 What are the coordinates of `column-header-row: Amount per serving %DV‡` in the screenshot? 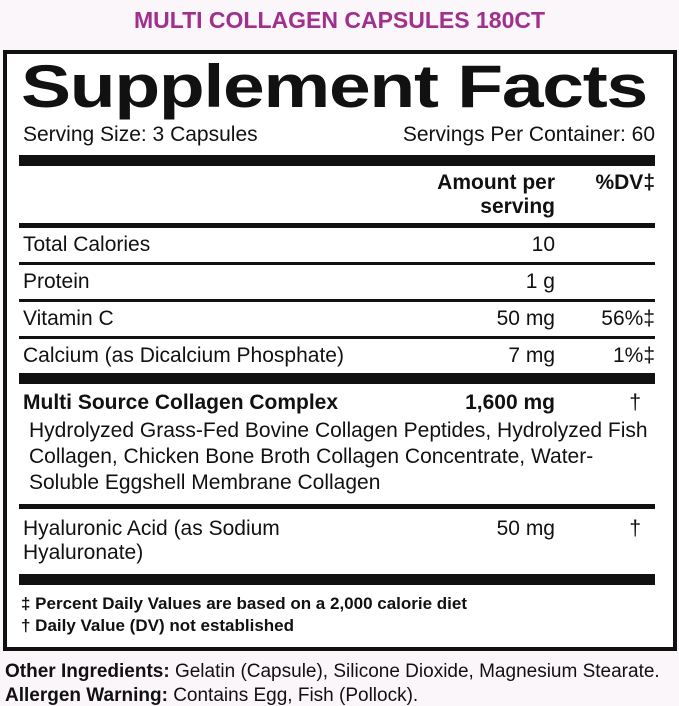 It's located at (337, 194).